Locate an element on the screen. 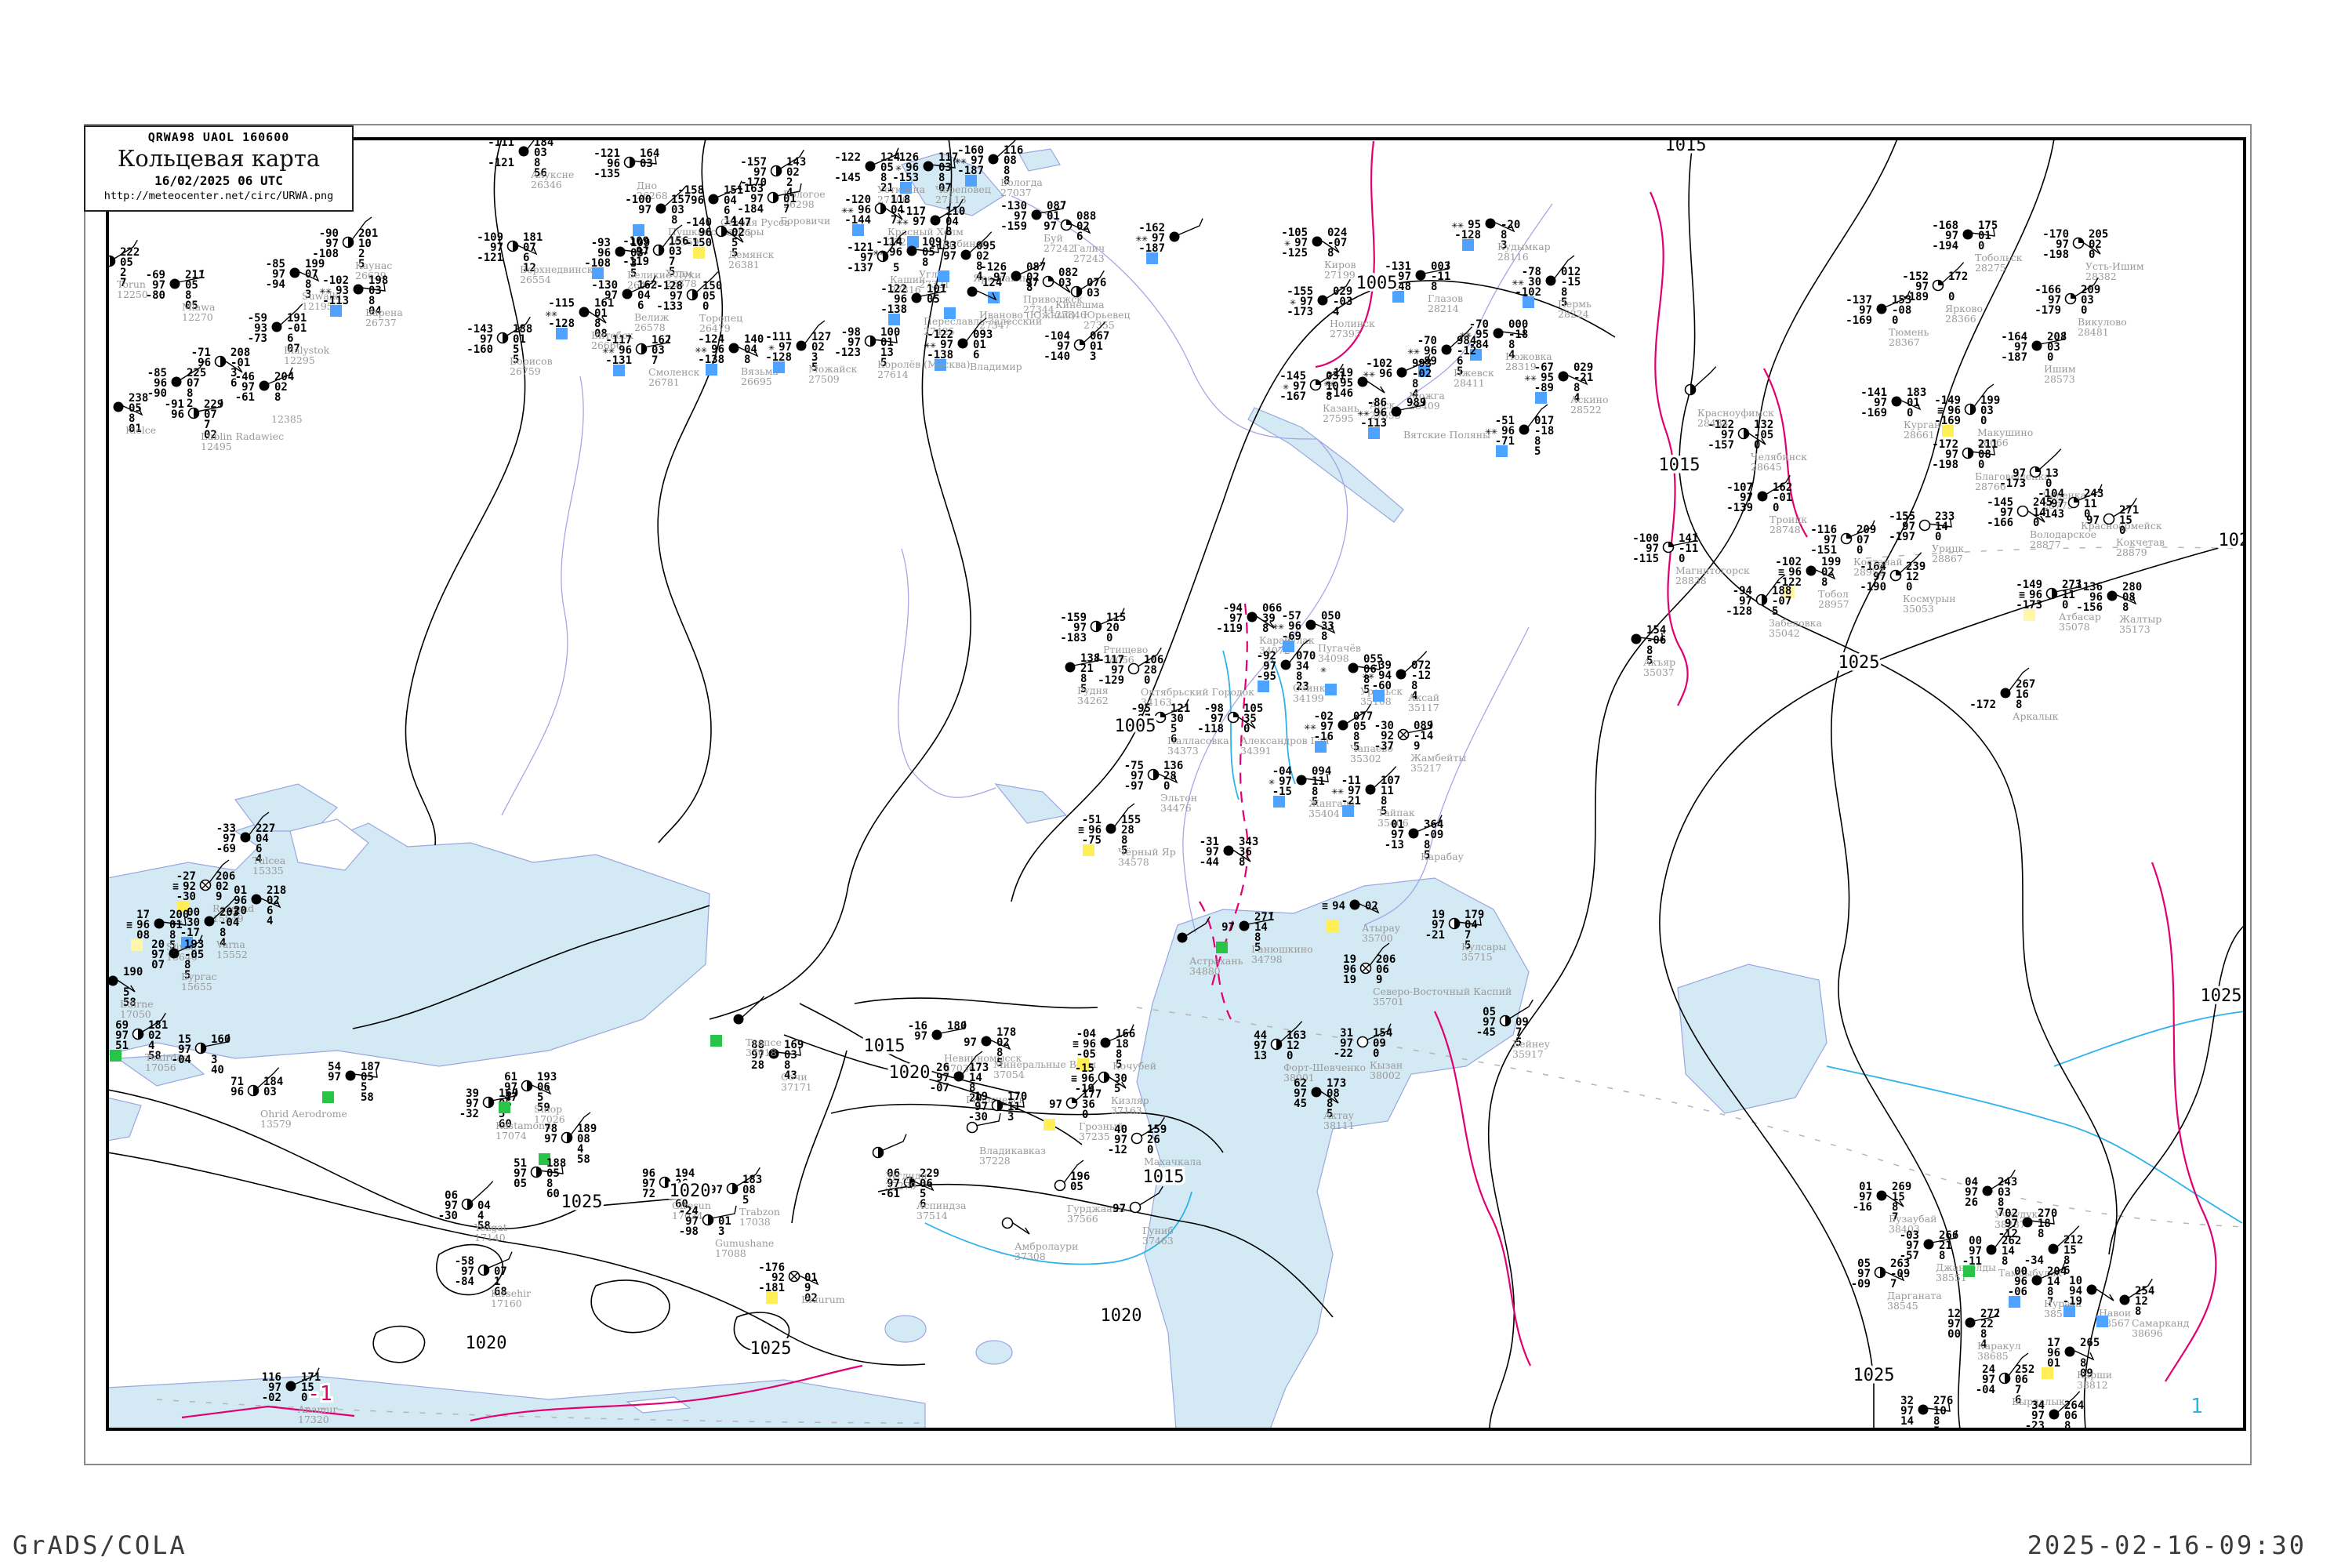 The height and width of the screenshot is (1568, 2352). station-value: -20 is located at coordinates (237, 911).